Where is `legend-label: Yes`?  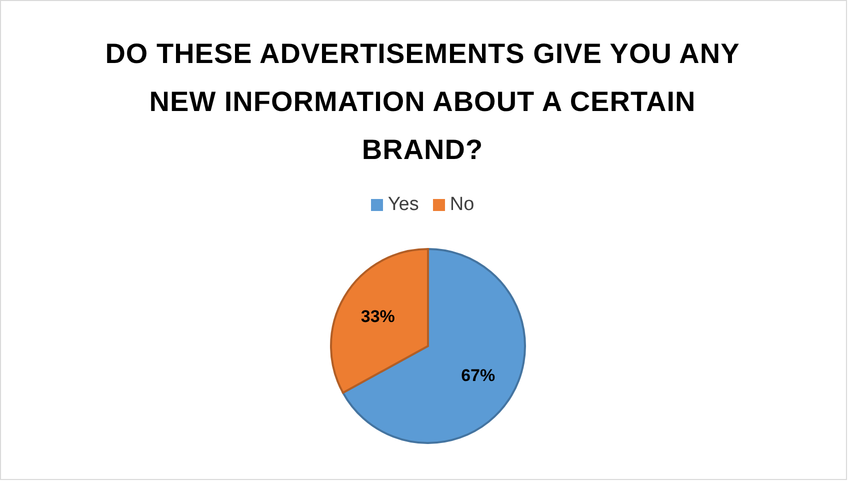 legend-label: Yes is located at coordinates (403, 205).